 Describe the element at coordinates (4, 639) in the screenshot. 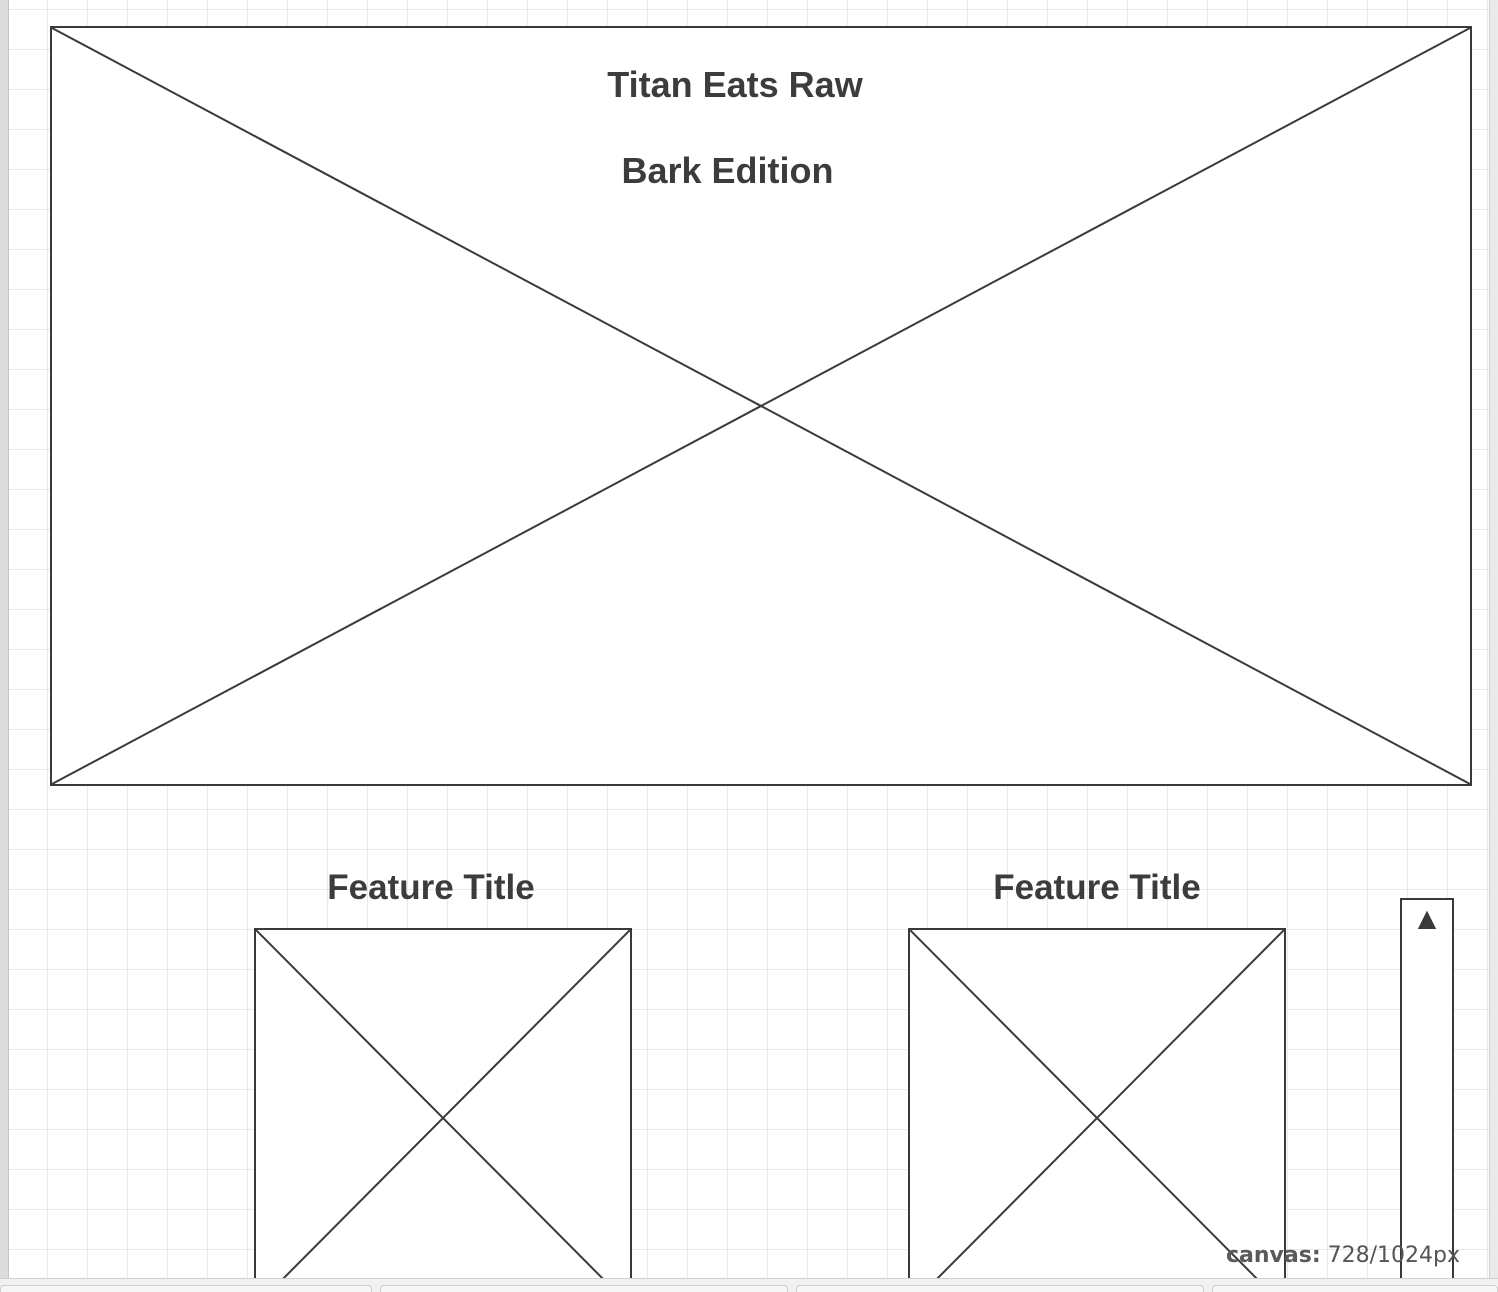

I see `left-ruler` at that location.